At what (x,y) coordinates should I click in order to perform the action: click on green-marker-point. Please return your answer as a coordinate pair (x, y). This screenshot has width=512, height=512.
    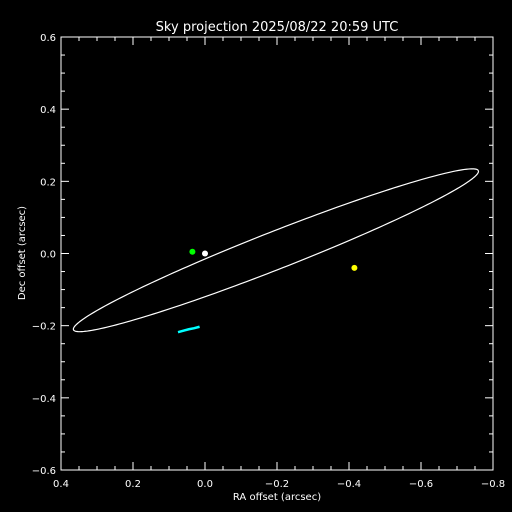
    Looking at the image, I should click on (192, 251).